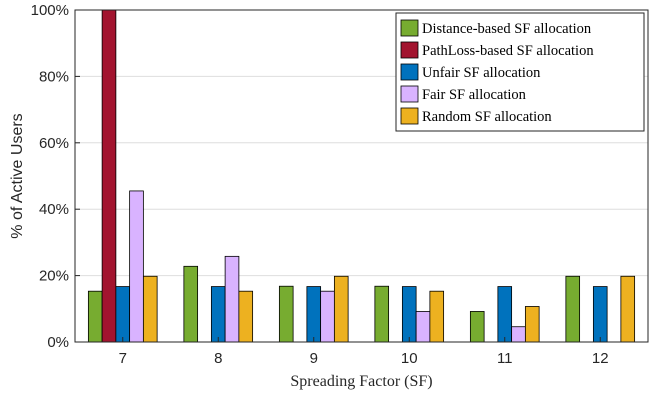 The width and height of the screenshot is (649, 397). Describe the element at coordinates (364, 352) in the screenshot. I see `x-ticks: 7 8 9 10 11 12` at that location.